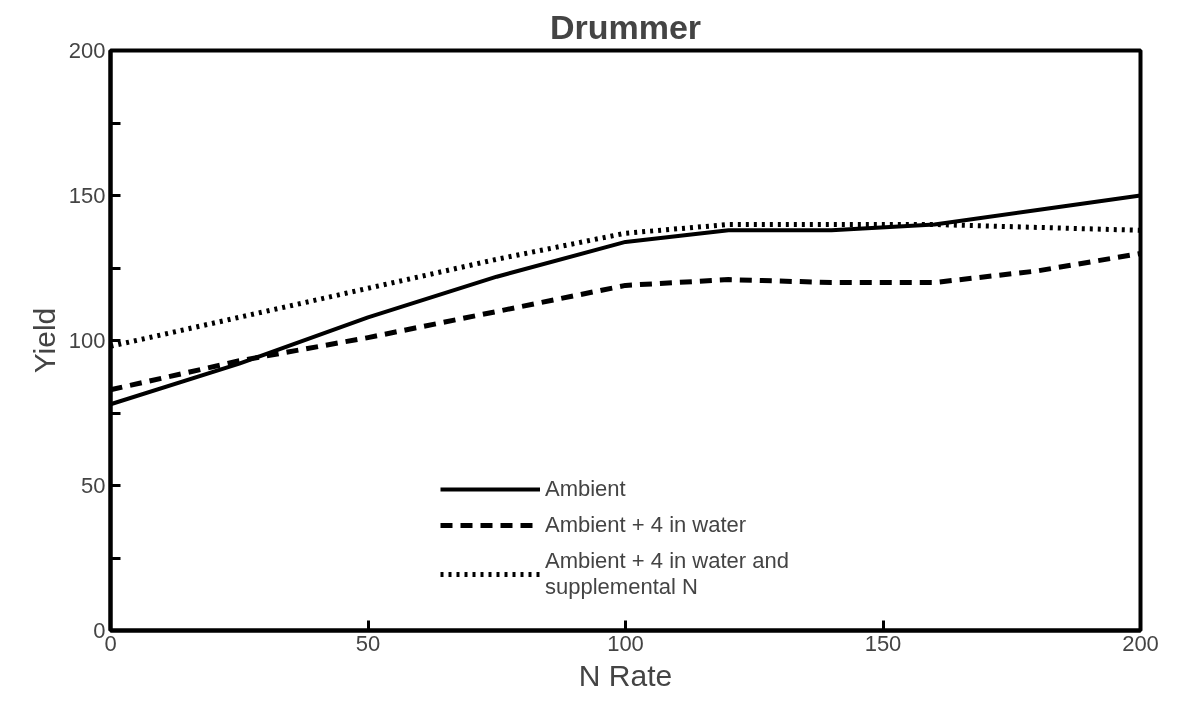 The width and height of the screenshot is (1182, 728). I want to click on chart-title: Drummer, so click(625, 26).